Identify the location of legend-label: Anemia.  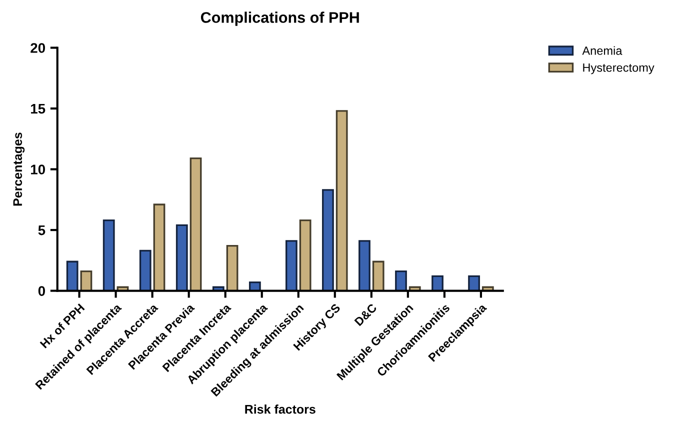
(602, 50).